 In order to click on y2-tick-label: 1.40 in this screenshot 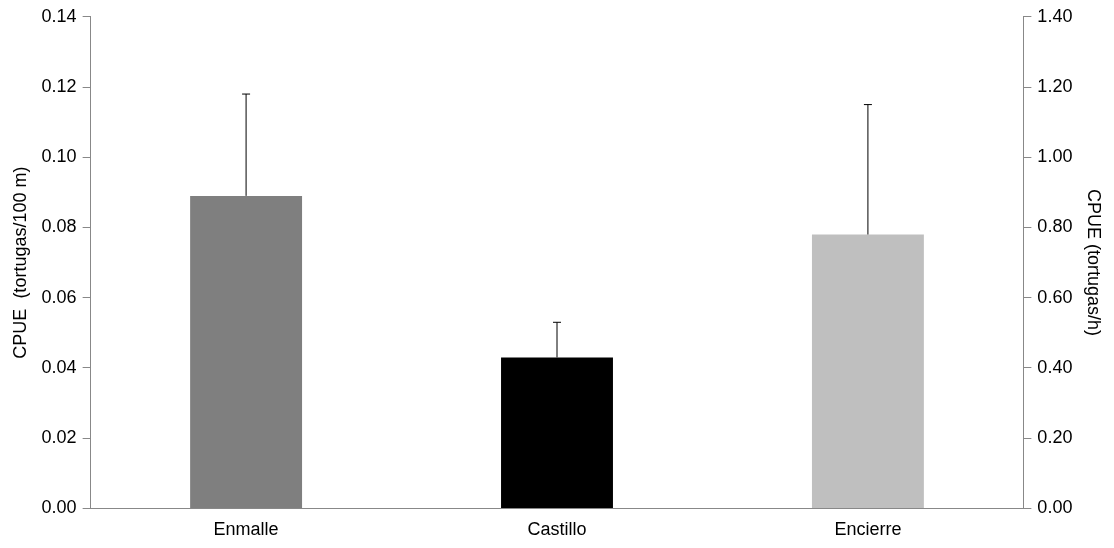, I will do `click(1055, 15)`.